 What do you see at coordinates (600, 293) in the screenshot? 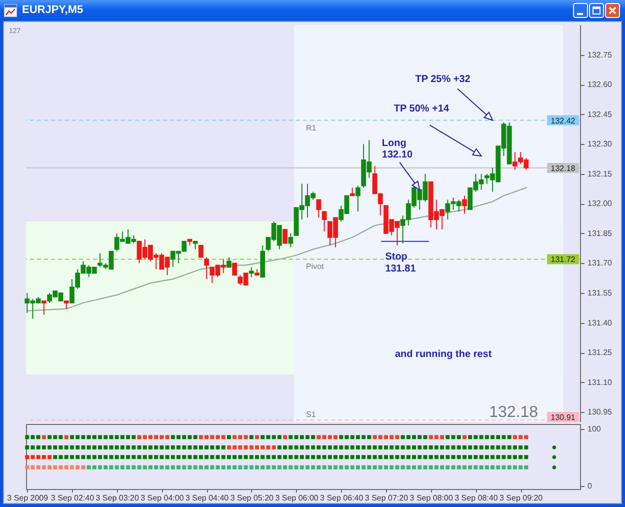
I see `y-tick-label: 131.55` at bounding box center [600, 293].